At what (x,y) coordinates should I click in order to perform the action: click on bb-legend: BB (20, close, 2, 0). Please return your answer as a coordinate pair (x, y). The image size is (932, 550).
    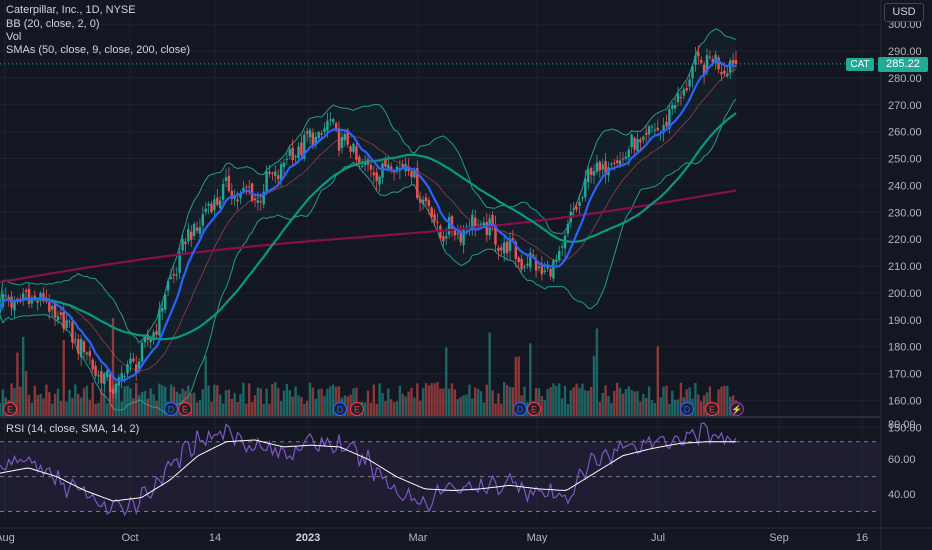
    Looking at the image, I should click on (53, 24).